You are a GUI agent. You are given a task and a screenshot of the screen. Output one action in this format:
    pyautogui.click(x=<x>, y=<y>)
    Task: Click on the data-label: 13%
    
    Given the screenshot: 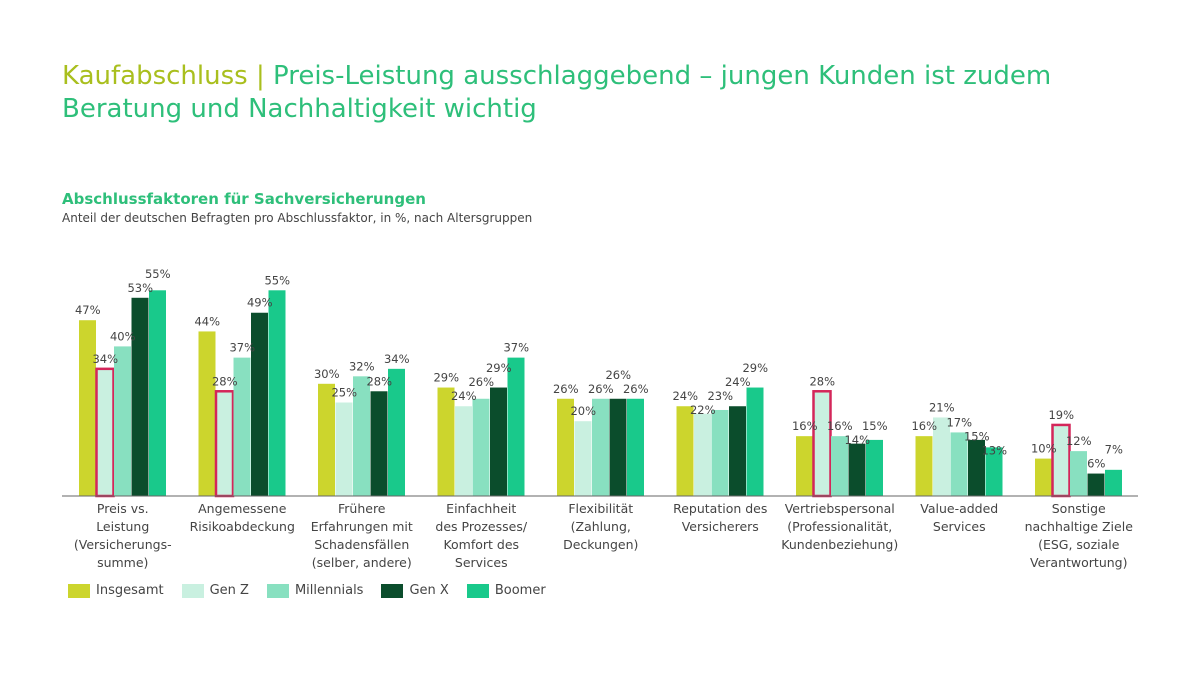 What is the action you would take?
    pyautogui.click(x=994, y=450)
    